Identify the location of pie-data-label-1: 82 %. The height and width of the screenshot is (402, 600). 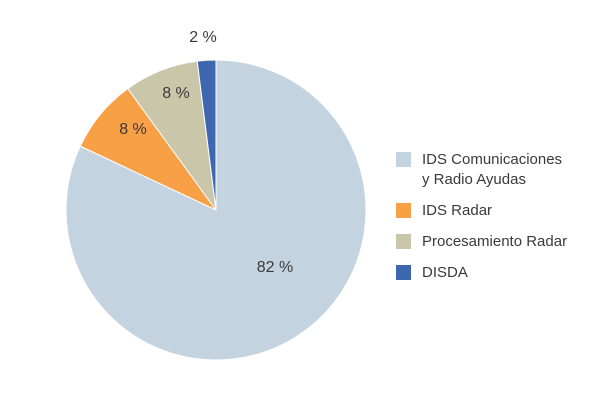
(275, 267).